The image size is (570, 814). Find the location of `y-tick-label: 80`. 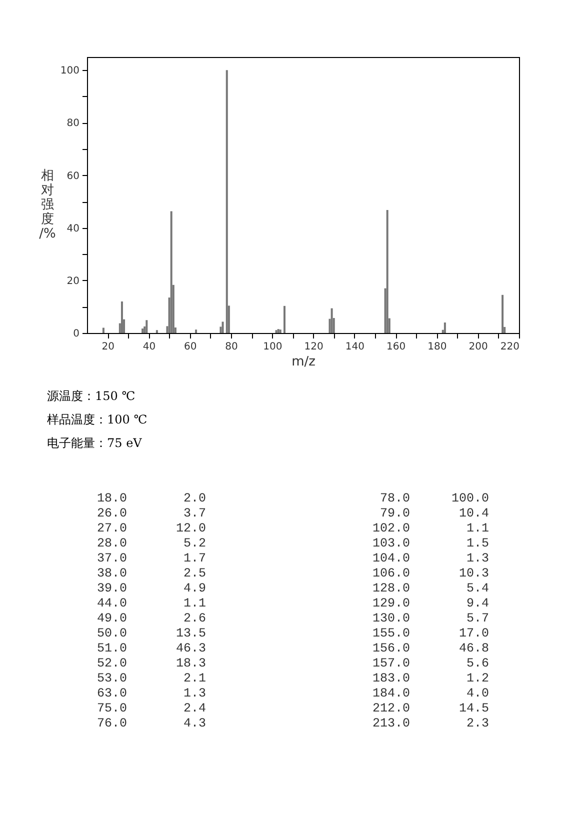

y-tick-label: 80 is located at coordinates (73, 124).